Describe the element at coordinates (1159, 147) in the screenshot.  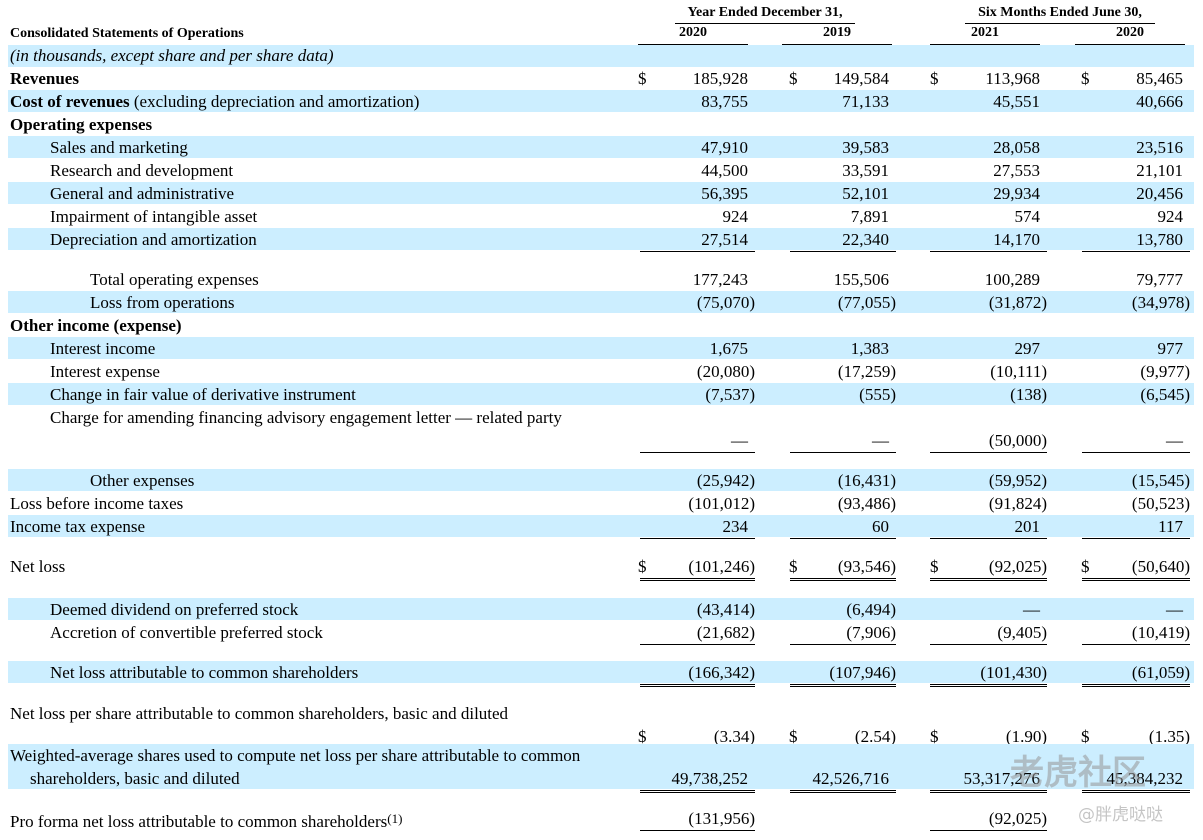
I see `cell-value: 23,516` at that location.